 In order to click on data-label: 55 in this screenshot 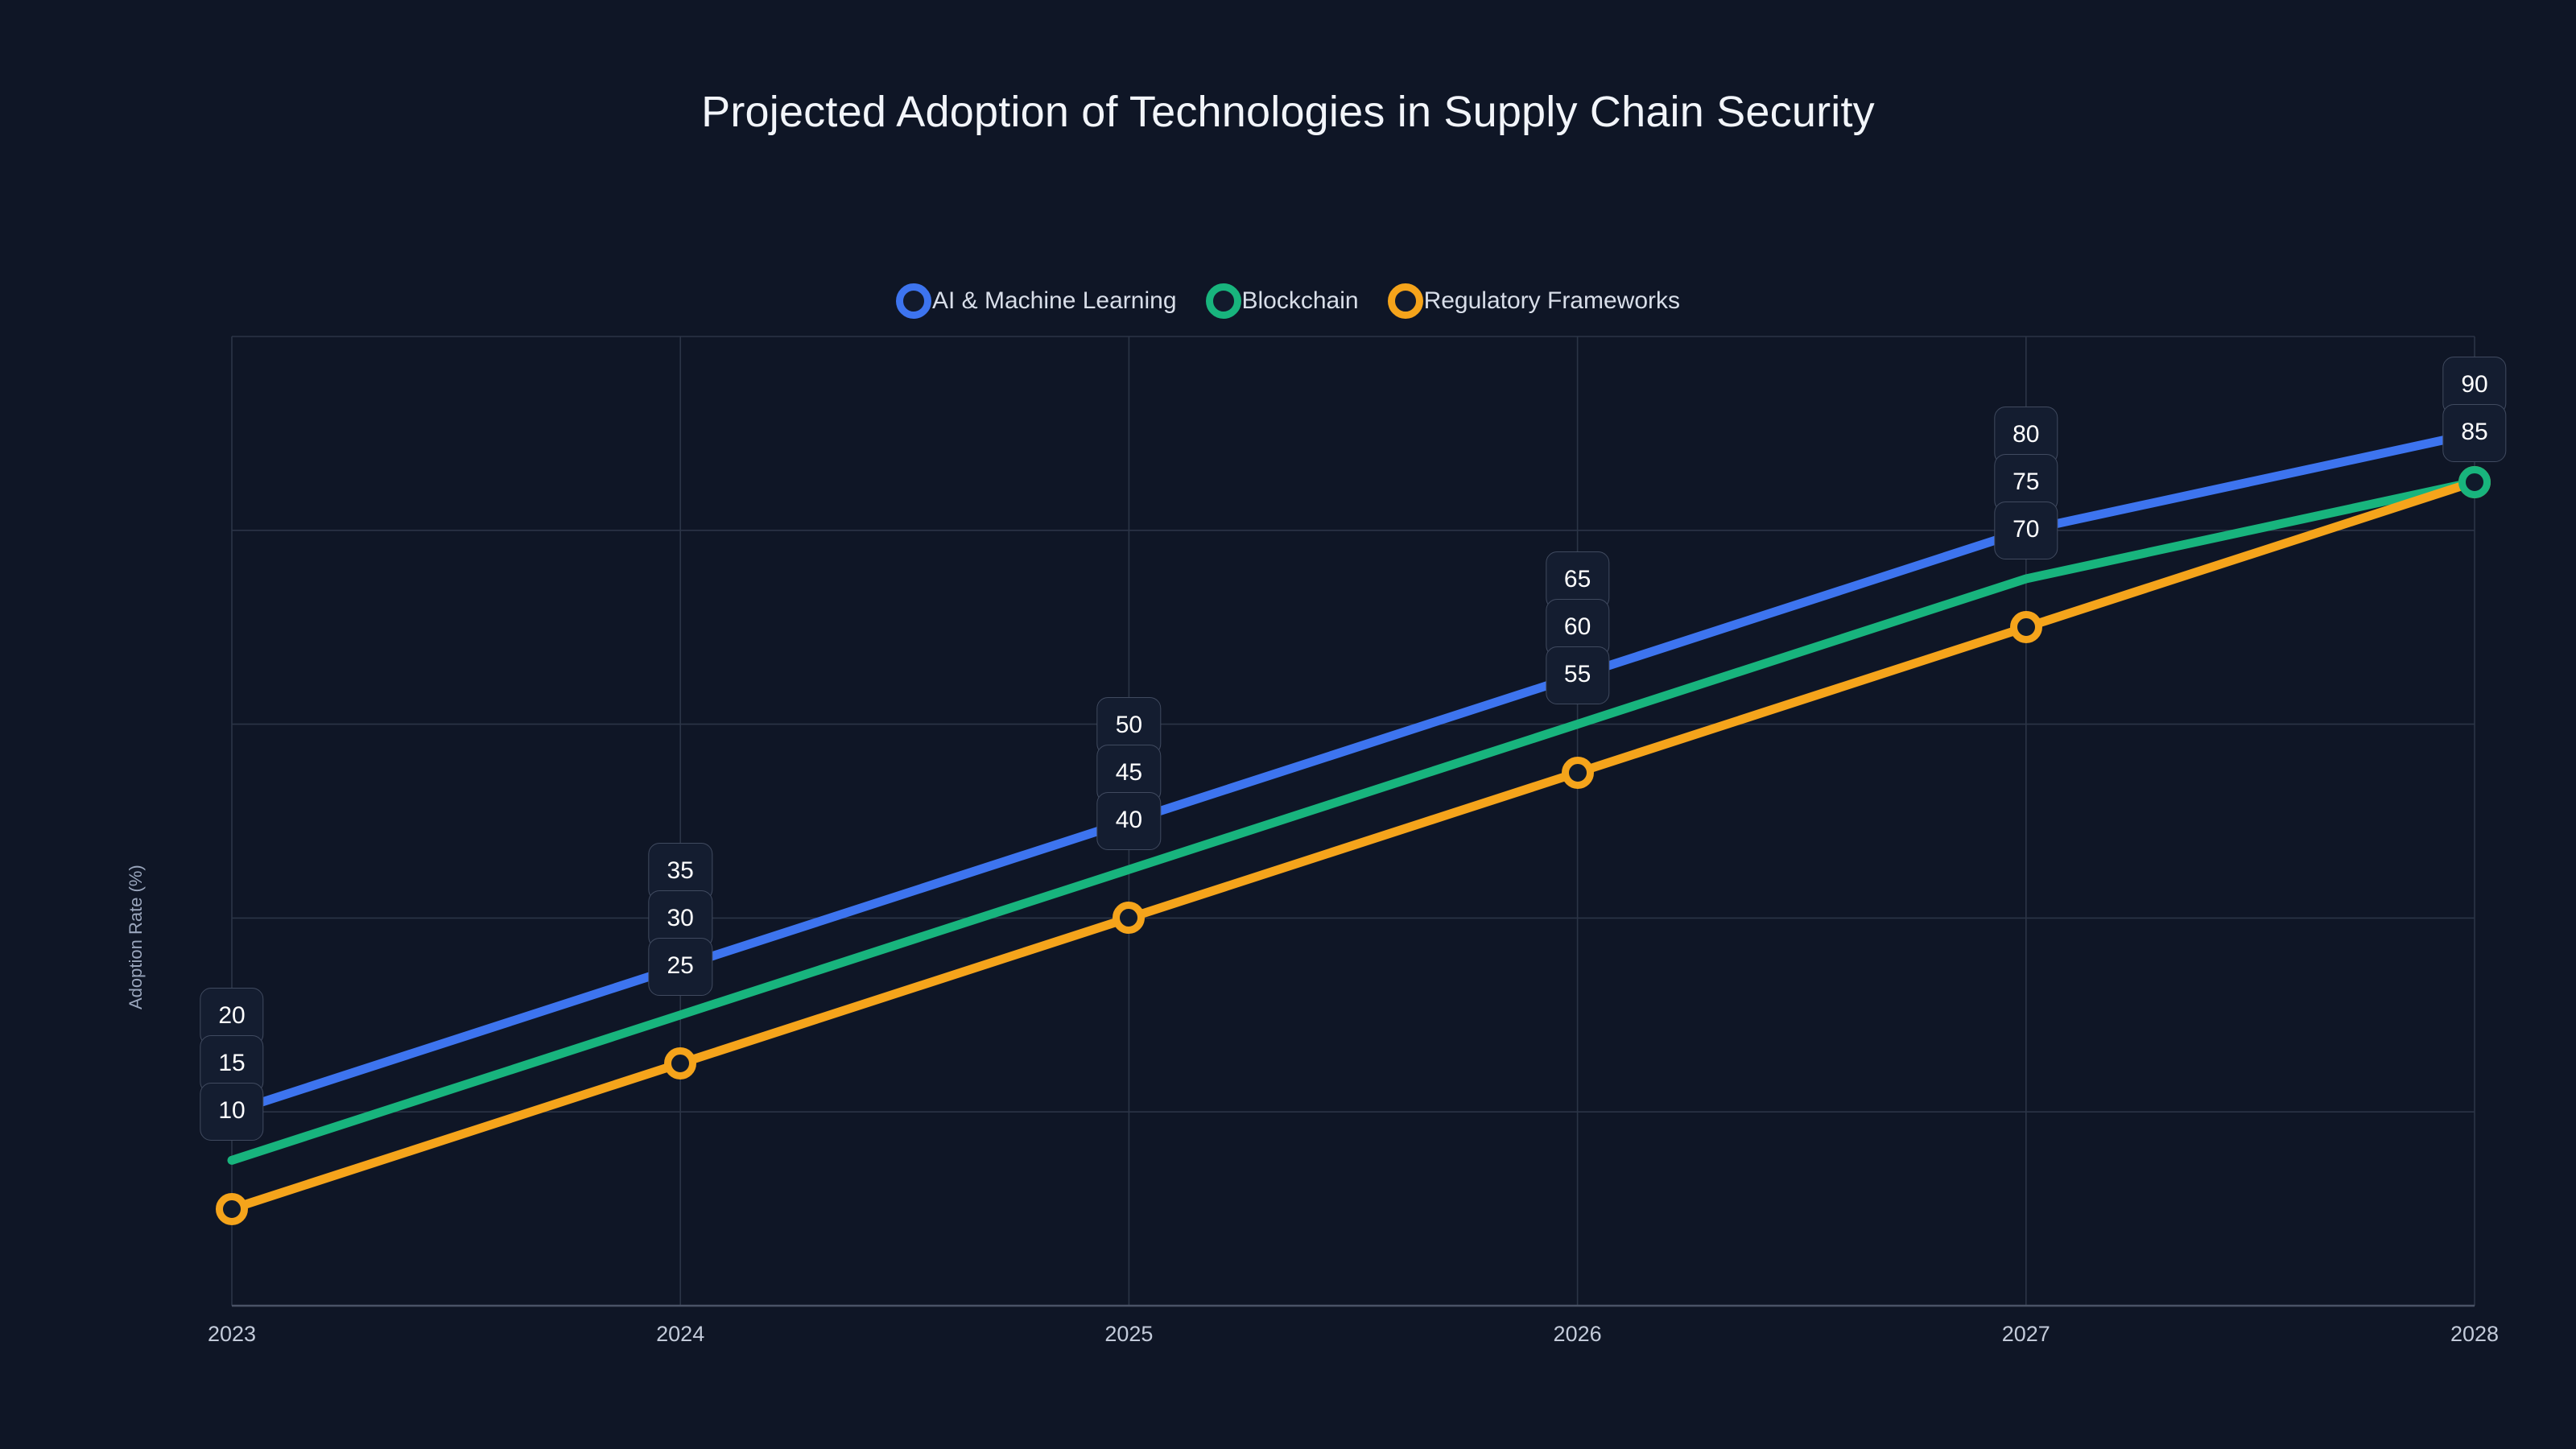, I will do `click(1577, 675)`.